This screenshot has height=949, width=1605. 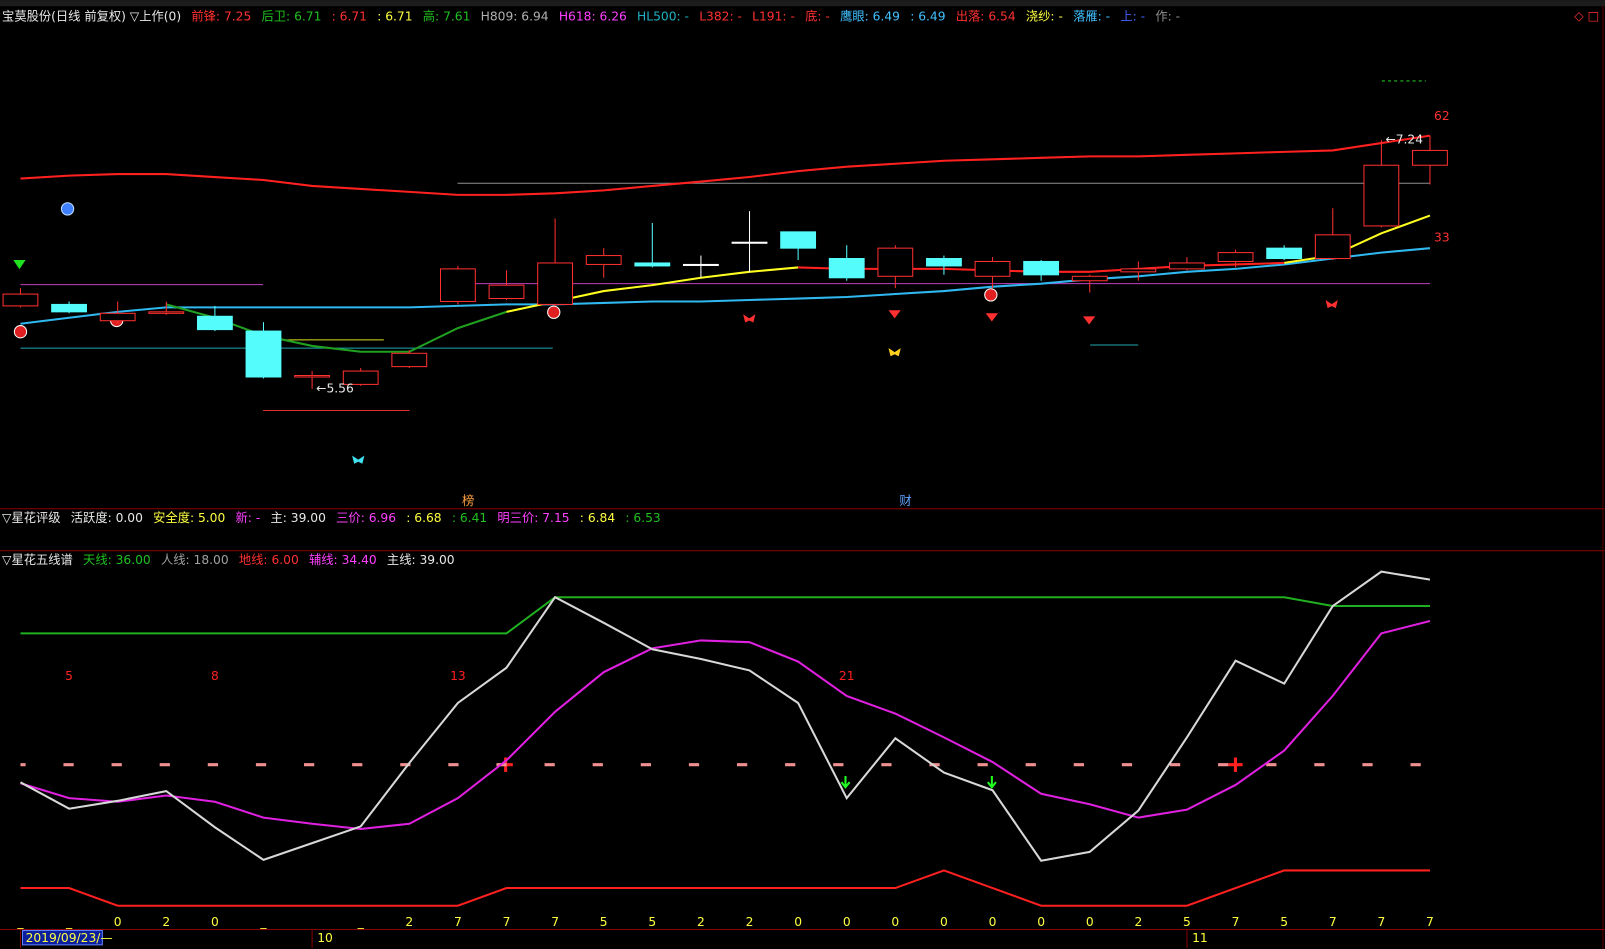 I want to click on header-item: 上: -, so click(x=1132, y=16).